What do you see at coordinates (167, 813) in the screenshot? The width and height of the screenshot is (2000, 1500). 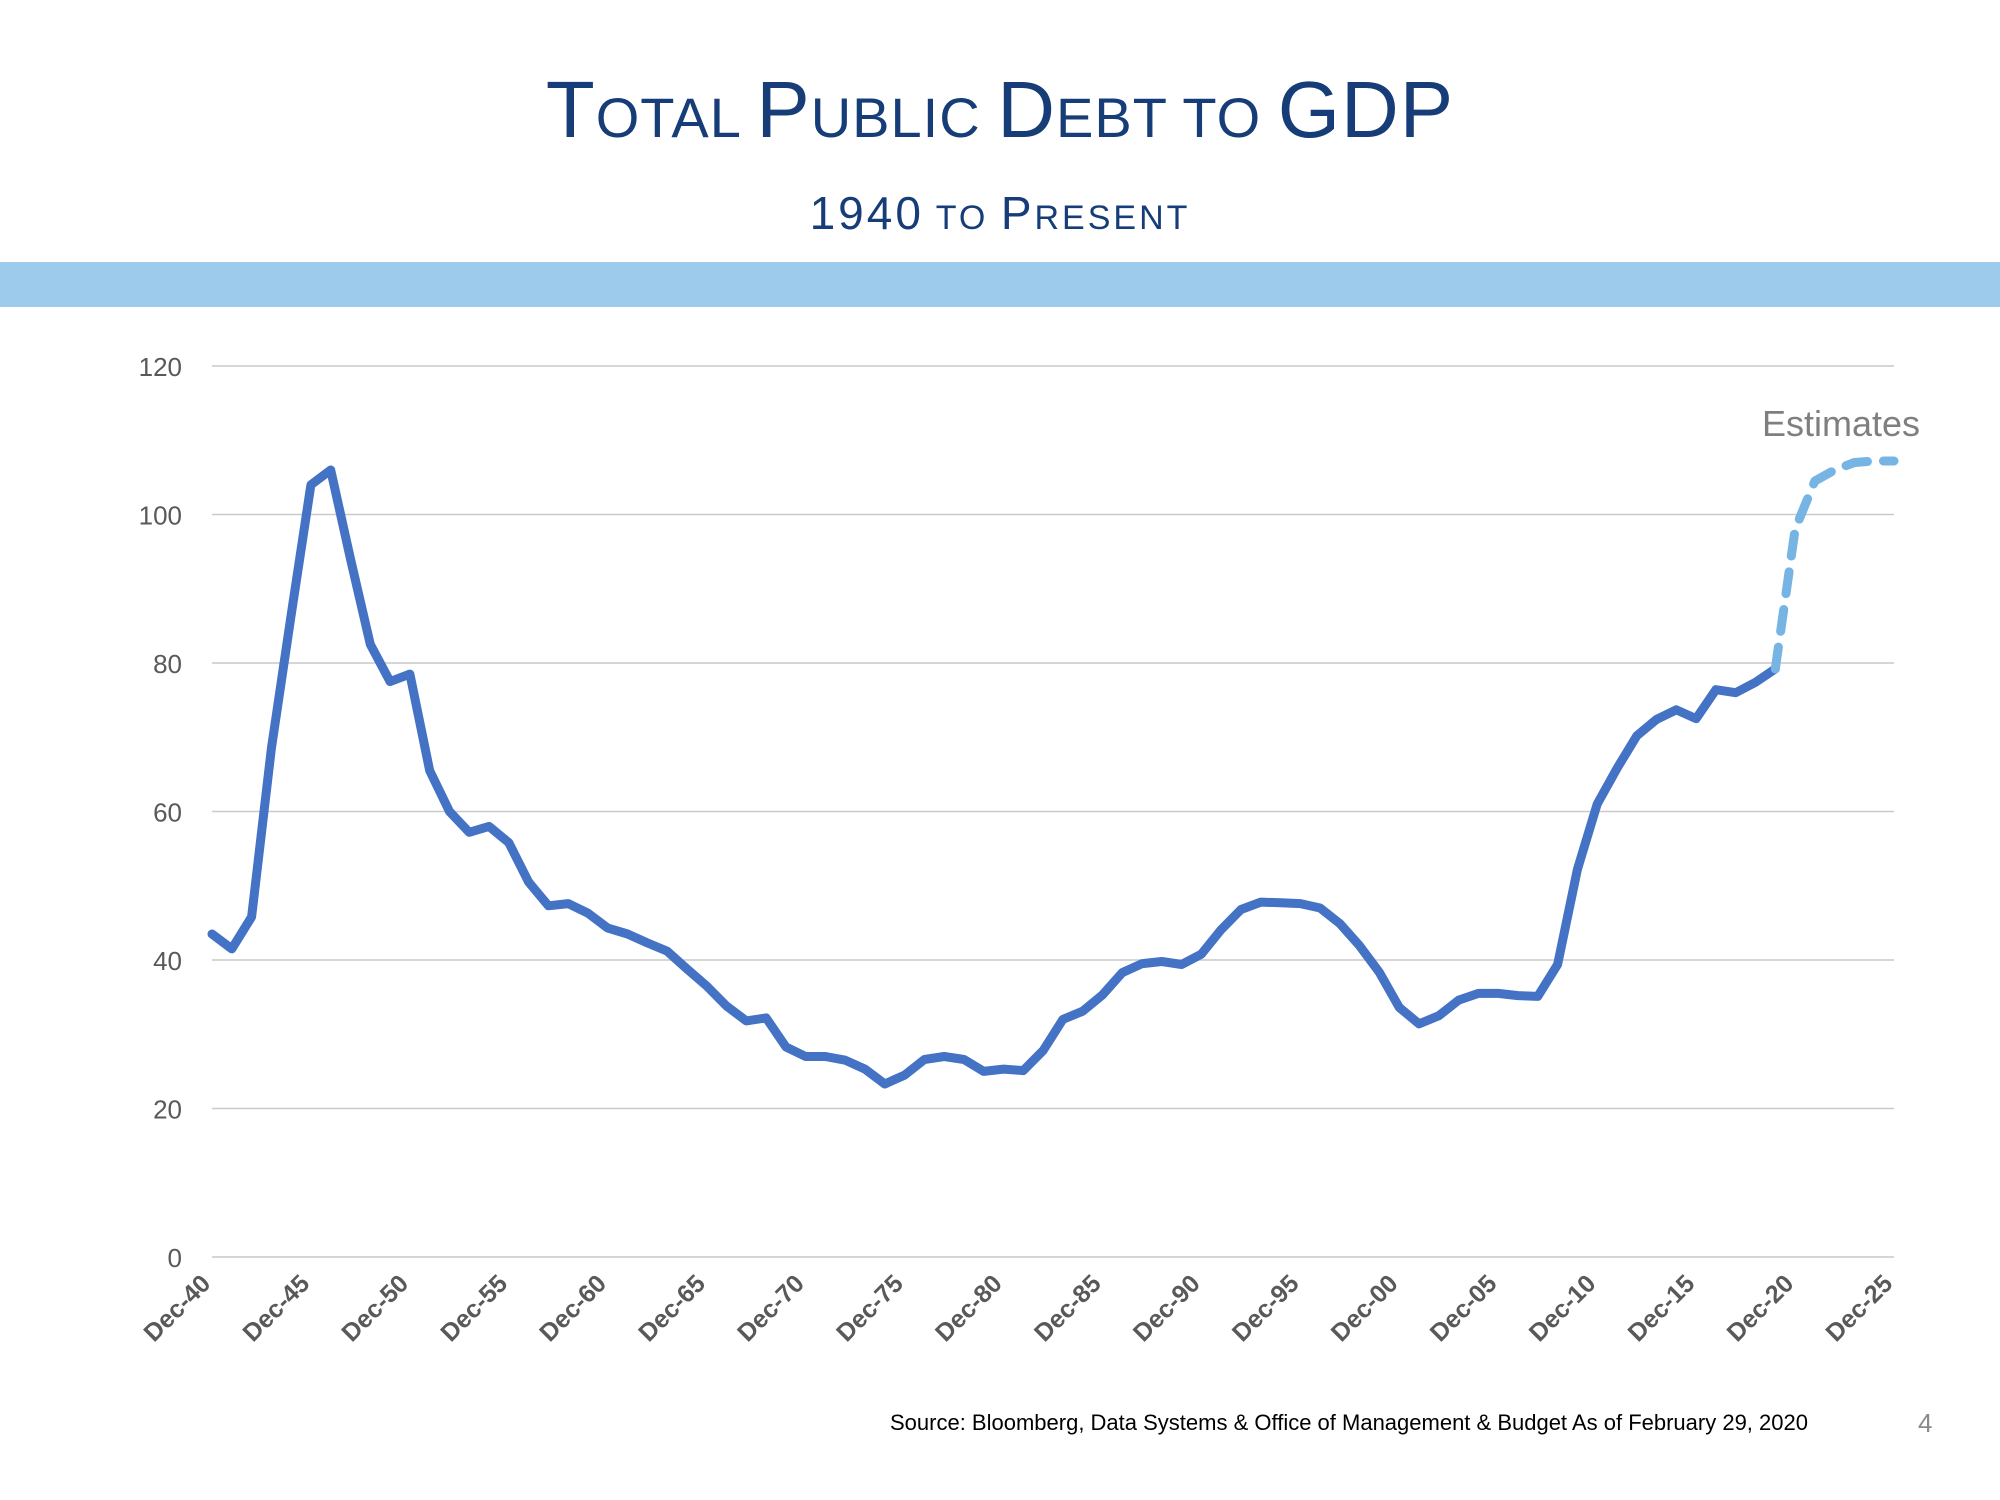 I see `y-tick-label: 60` at bounding box center [167, 813].